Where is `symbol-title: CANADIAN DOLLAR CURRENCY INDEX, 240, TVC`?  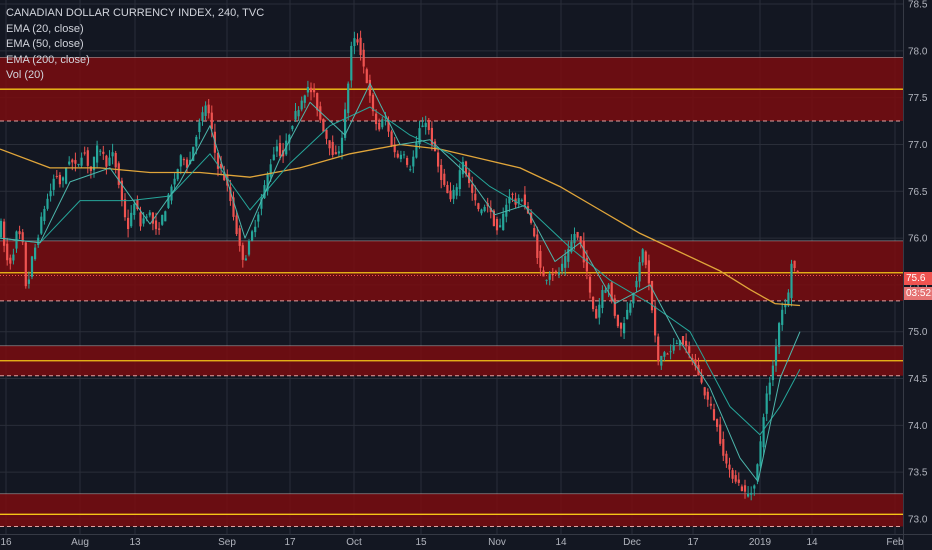
symbol-title: CANADIAN DOLLAR CURRENCY INDEX, 240, TVC is located at coordinates (135, 13).